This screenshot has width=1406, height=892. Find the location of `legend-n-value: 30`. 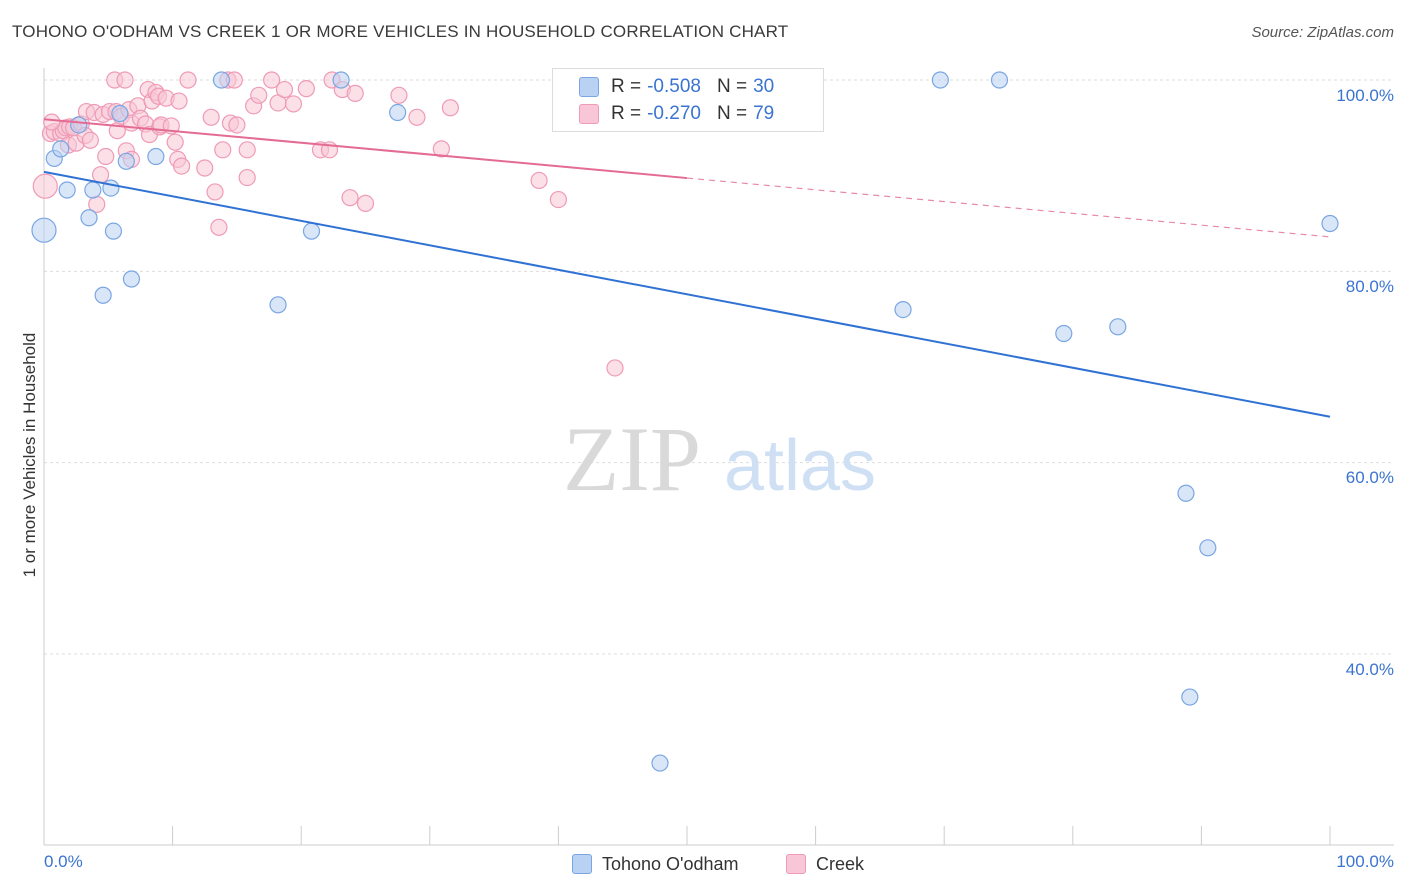

legend-n-value: 30 is located at coordinates (764, 86).